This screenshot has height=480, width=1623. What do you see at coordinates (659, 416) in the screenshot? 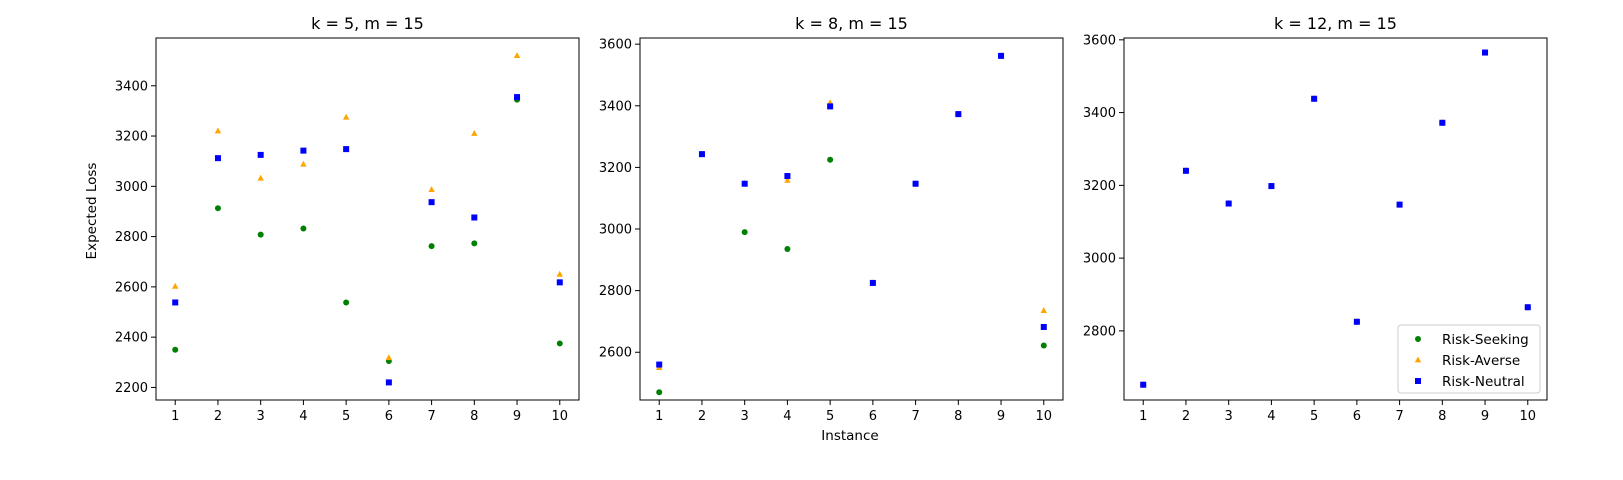
I see `x-tick-label: 1` at bounding box center [659, 416].